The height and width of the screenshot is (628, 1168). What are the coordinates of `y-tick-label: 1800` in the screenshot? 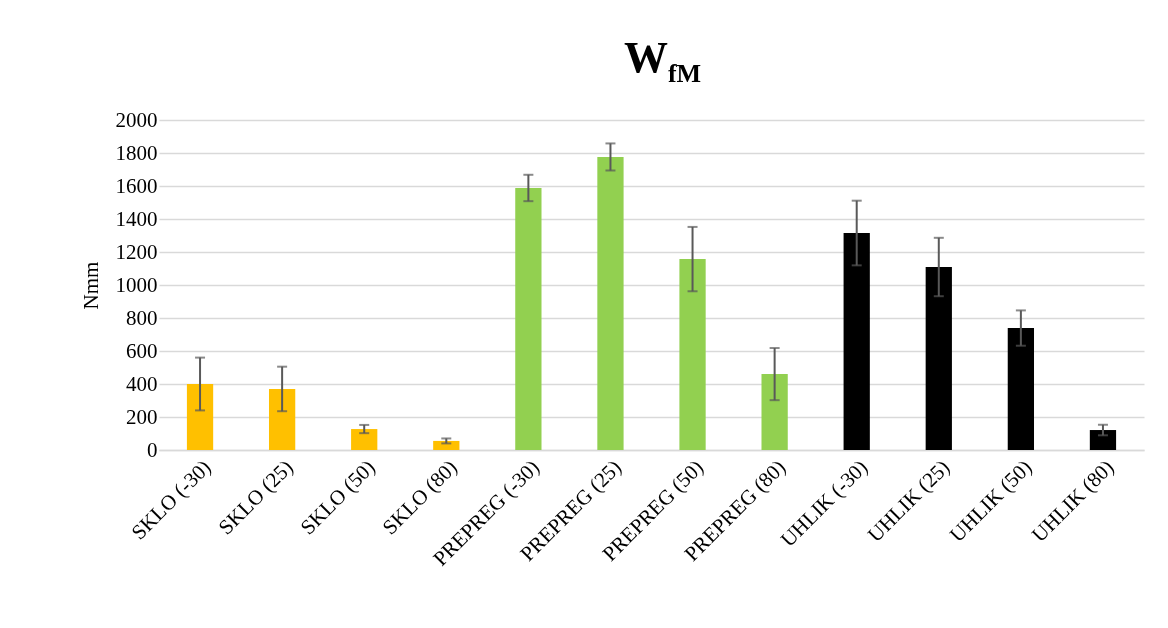 It's located at (136, 152).